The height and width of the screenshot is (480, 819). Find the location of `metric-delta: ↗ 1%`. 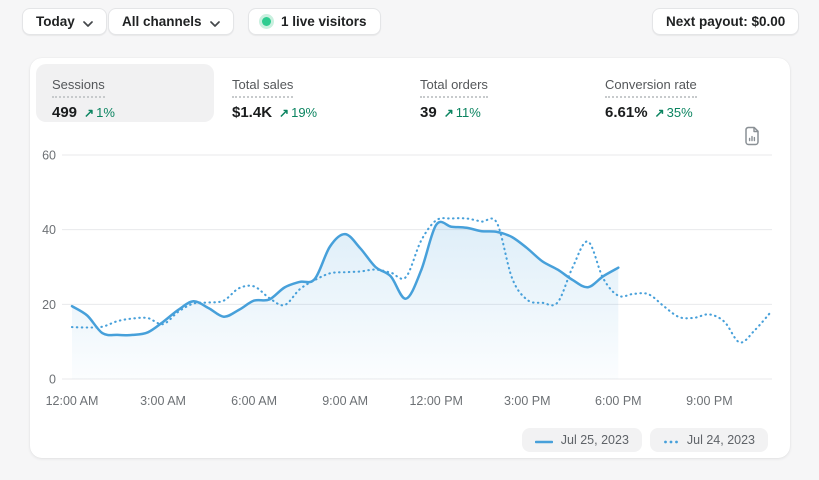

metric-delta: ↗ 1% is located at coordinates (99, 112).